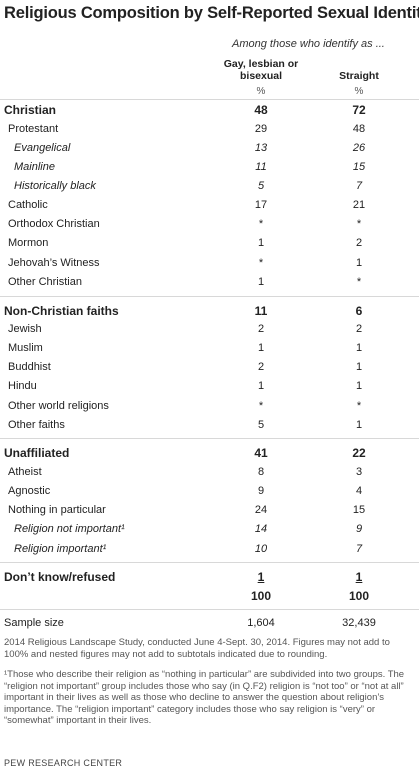  What do you see at coordinates (25, 329) in the screenshot?
I see `row-label: Jewish` at bounding box center [25, 329].